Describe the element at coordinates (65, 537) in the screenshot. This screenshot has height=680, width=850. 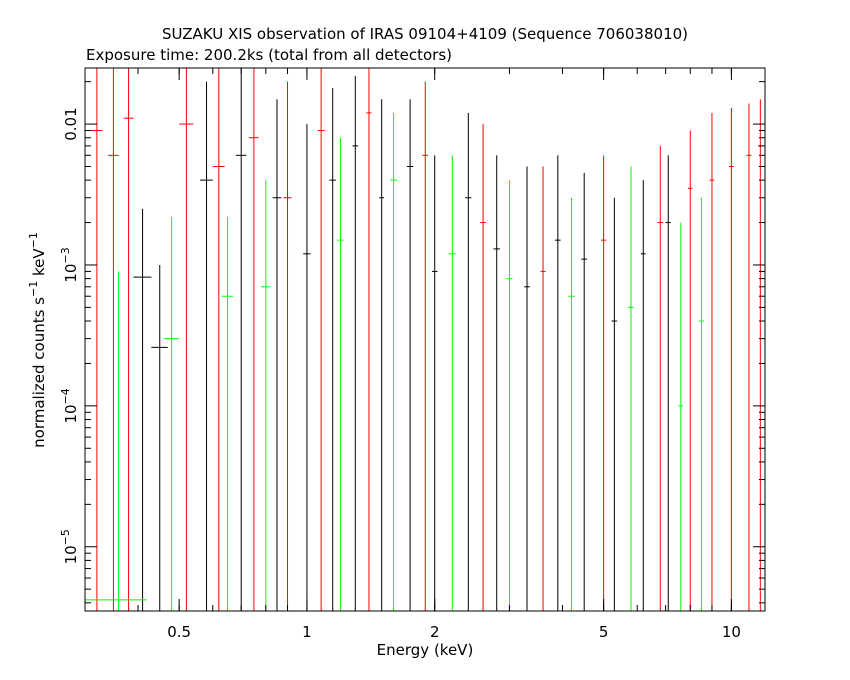
I see `y-tick-exponent: −5` at that location.